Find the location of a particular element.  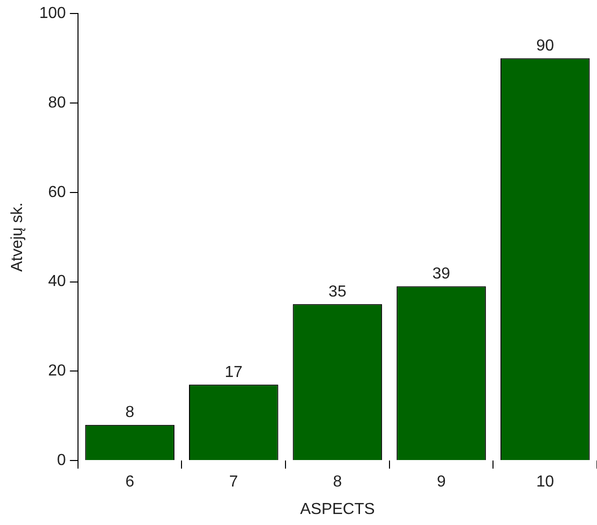

x-tick-label: 9 is located at coordinates (441, 482).